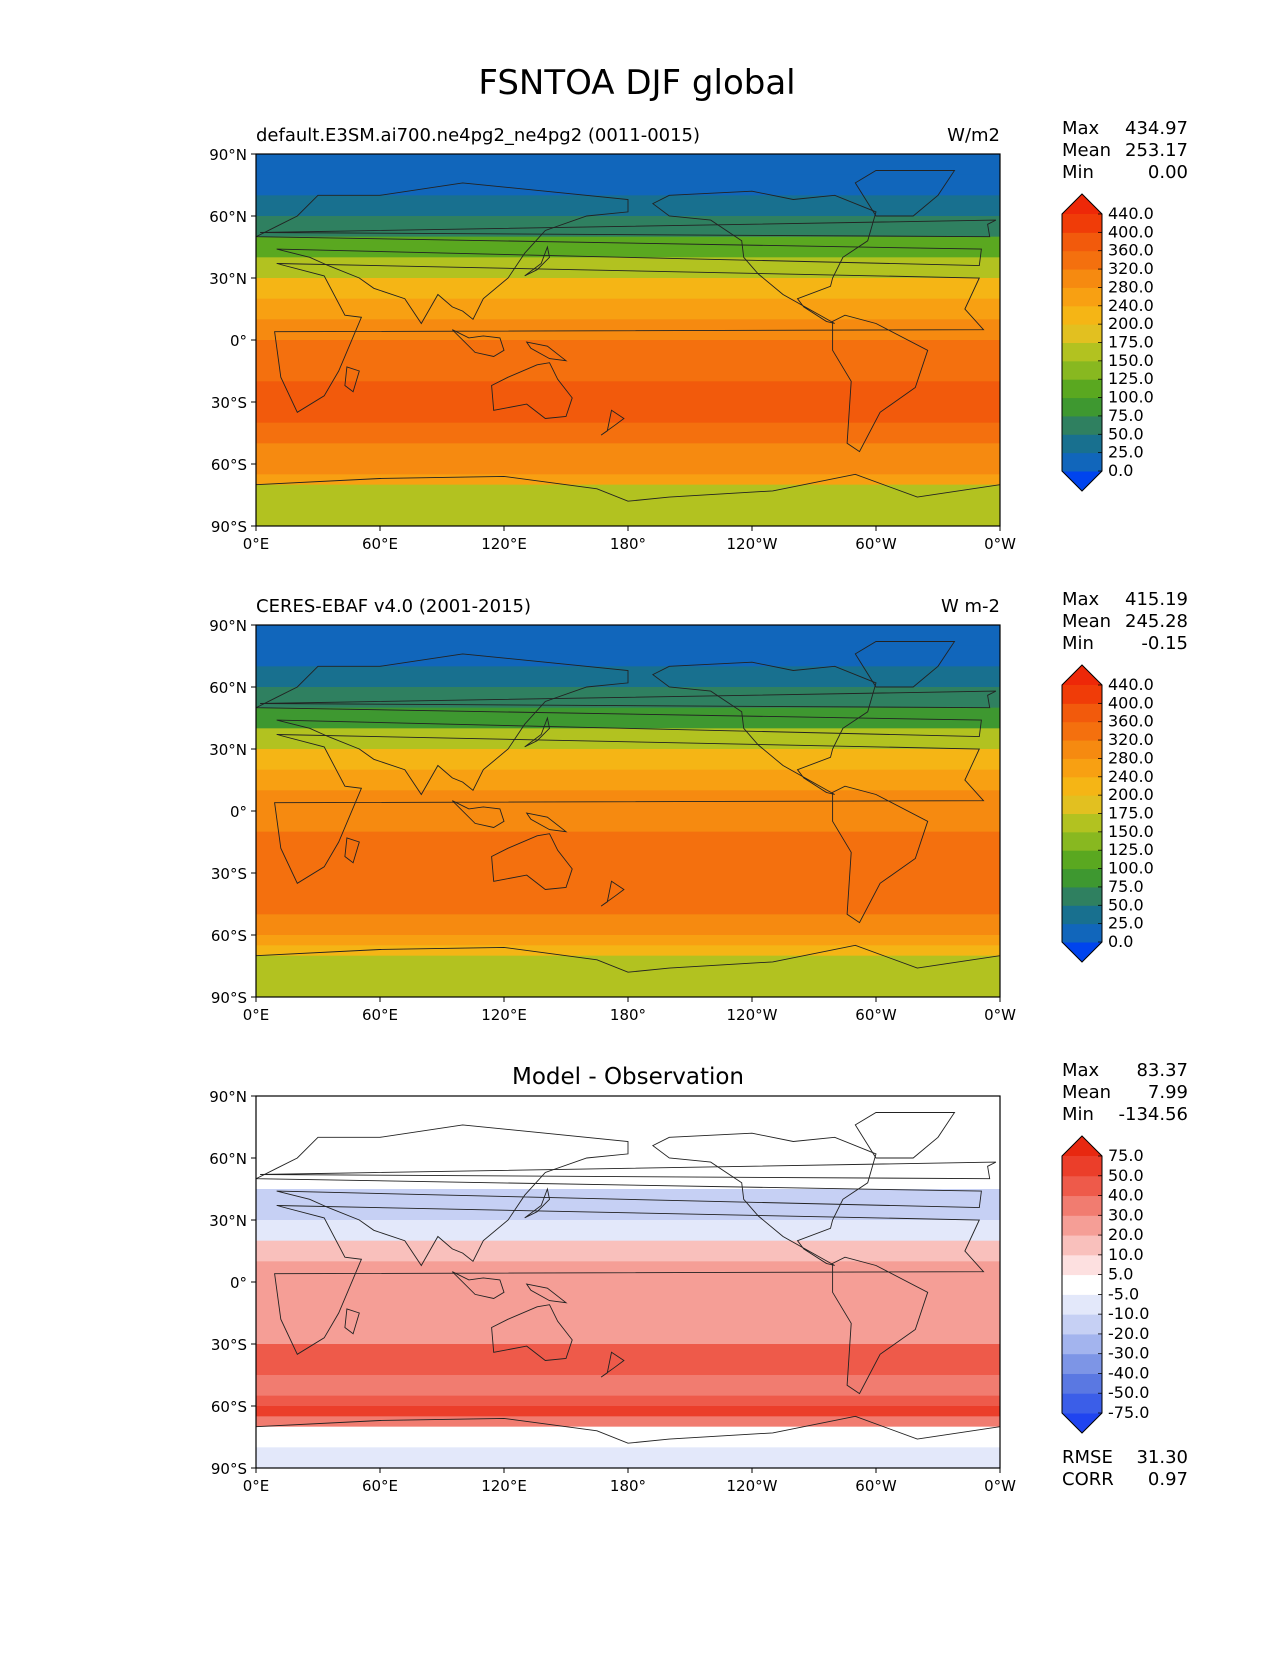 This screenshot has width=1275, height=1654. What do you see at coordinates (1131, 757) in the screenshot?
I see `colorbar-label: 280.0` at bounding box center [1131, 757].